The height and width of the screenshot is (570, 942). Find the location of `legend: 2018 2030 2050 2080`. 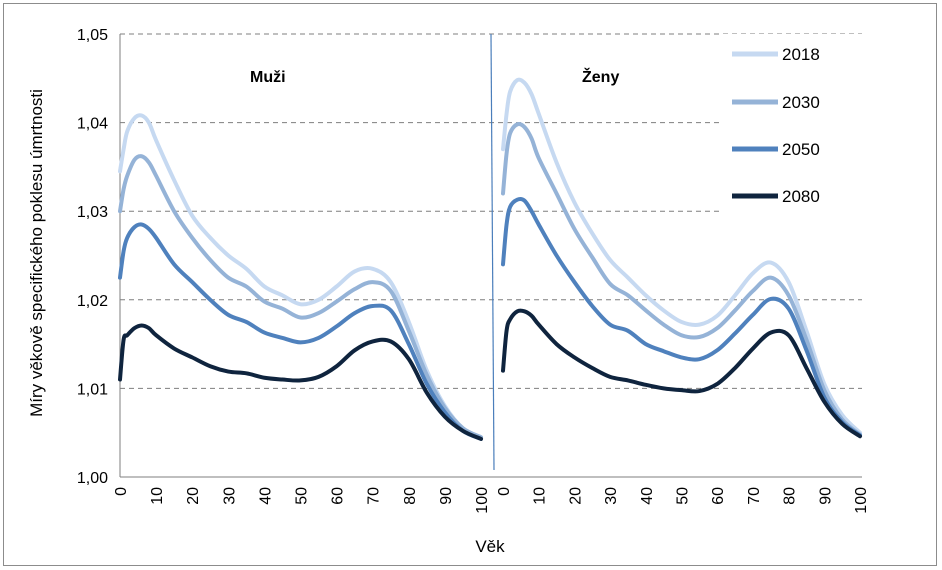

legend: 2018 2030 2050 2080 is located at coordinates (797, 124).